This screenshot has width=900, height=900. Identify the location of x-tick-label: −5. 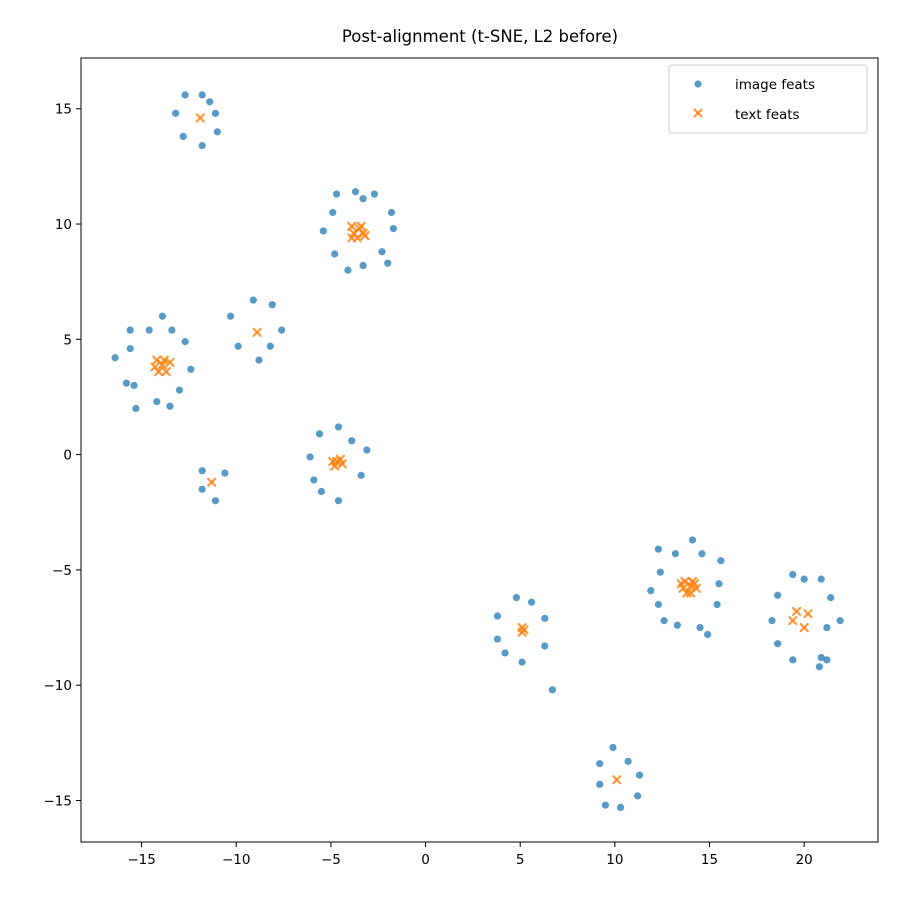
(331, 860).